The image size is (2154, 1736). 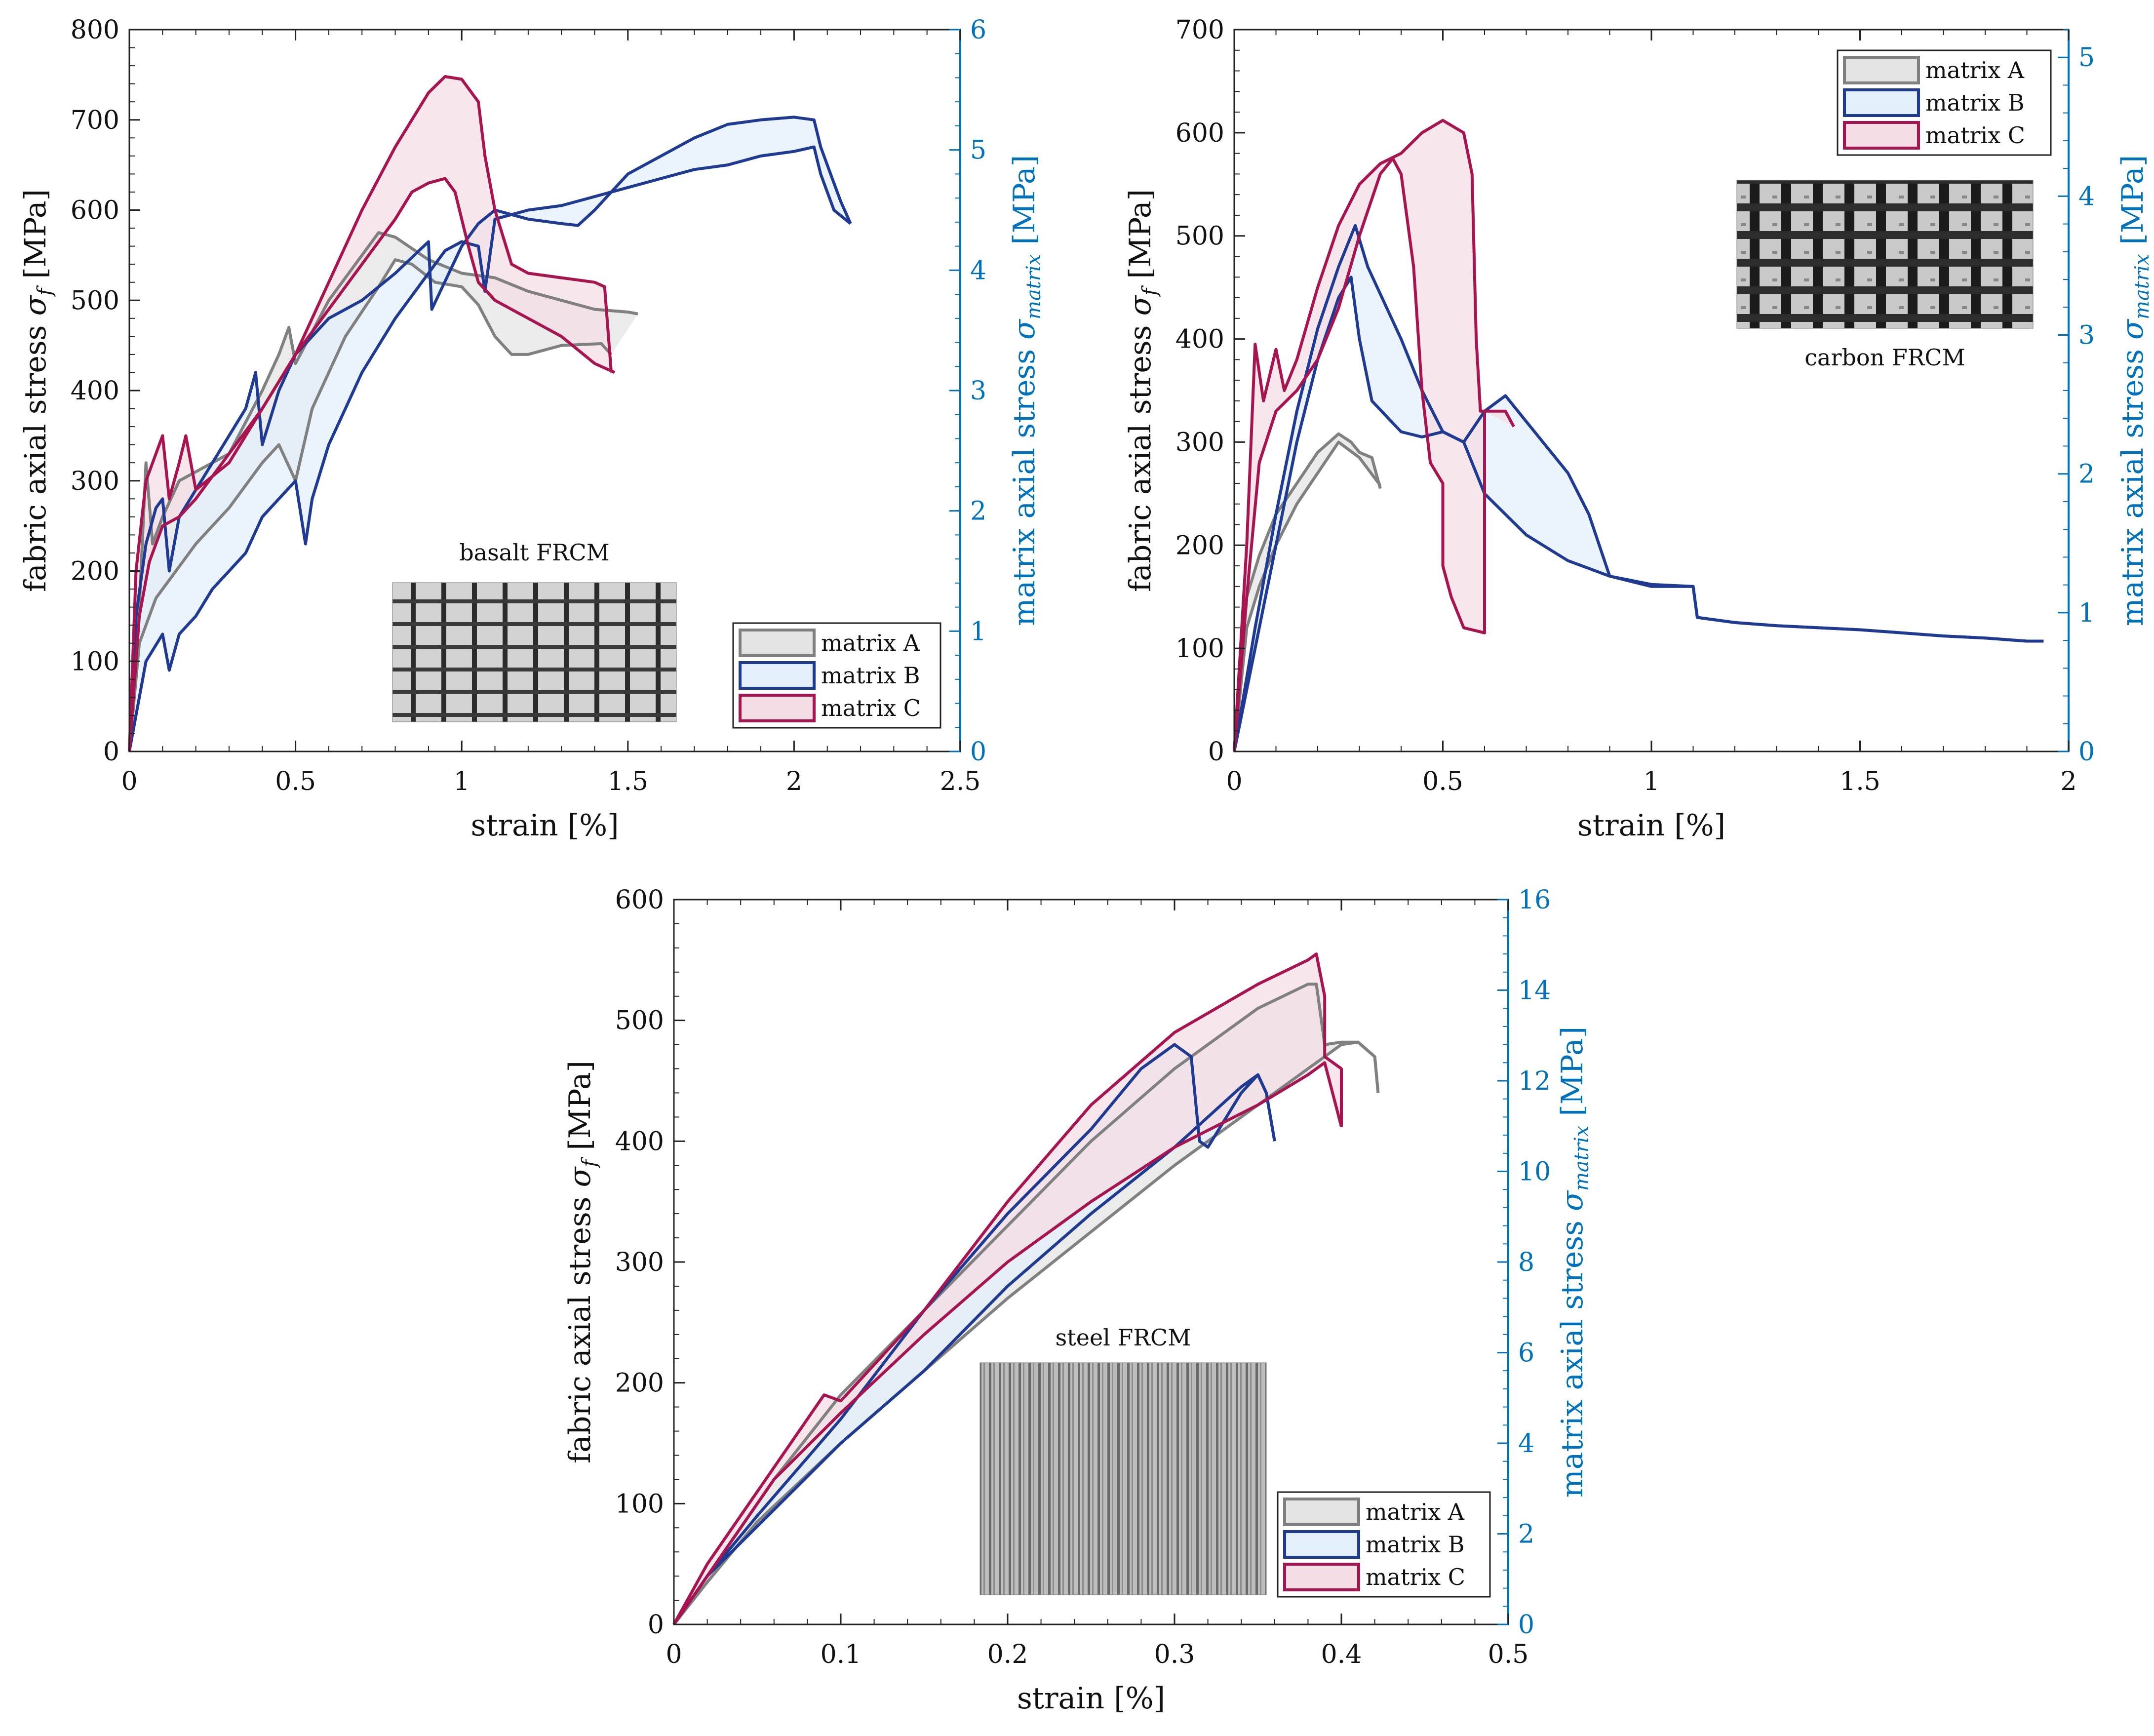 I want to click on x-tick-label: 0.2, so click(x=1007, y=1654).